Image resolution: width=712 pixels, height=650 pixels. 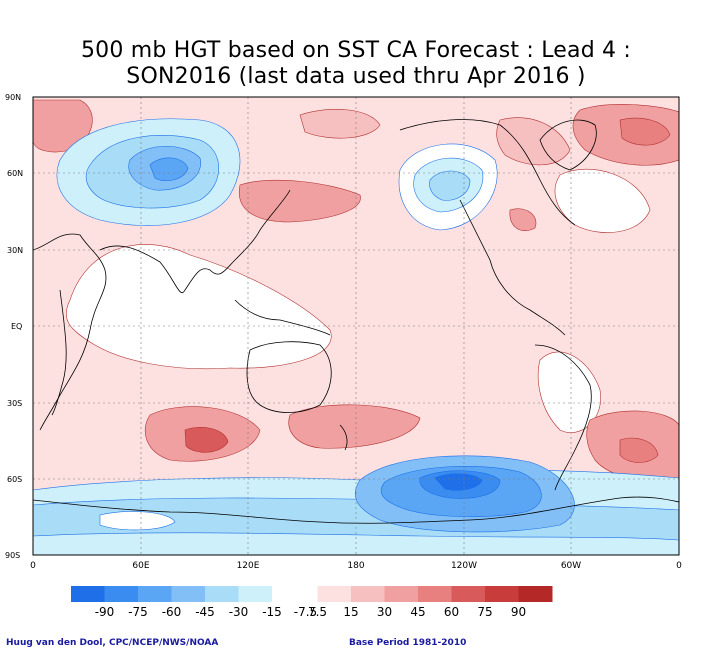 I want to click on coastline-south-america, so click(x=563, y=417).